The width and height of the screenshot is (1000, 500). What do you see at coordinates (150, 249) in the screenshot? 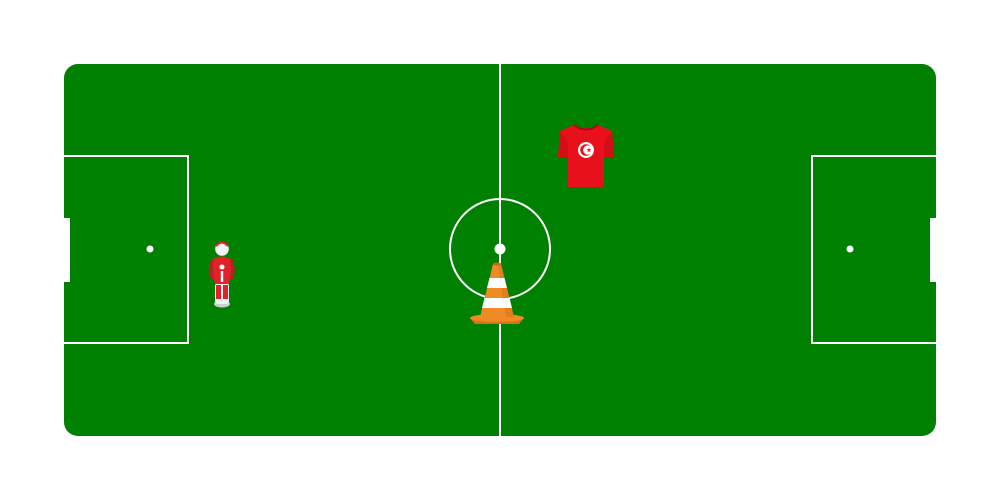
I see `left-penalty-spot` at bounding box center [150, 249].